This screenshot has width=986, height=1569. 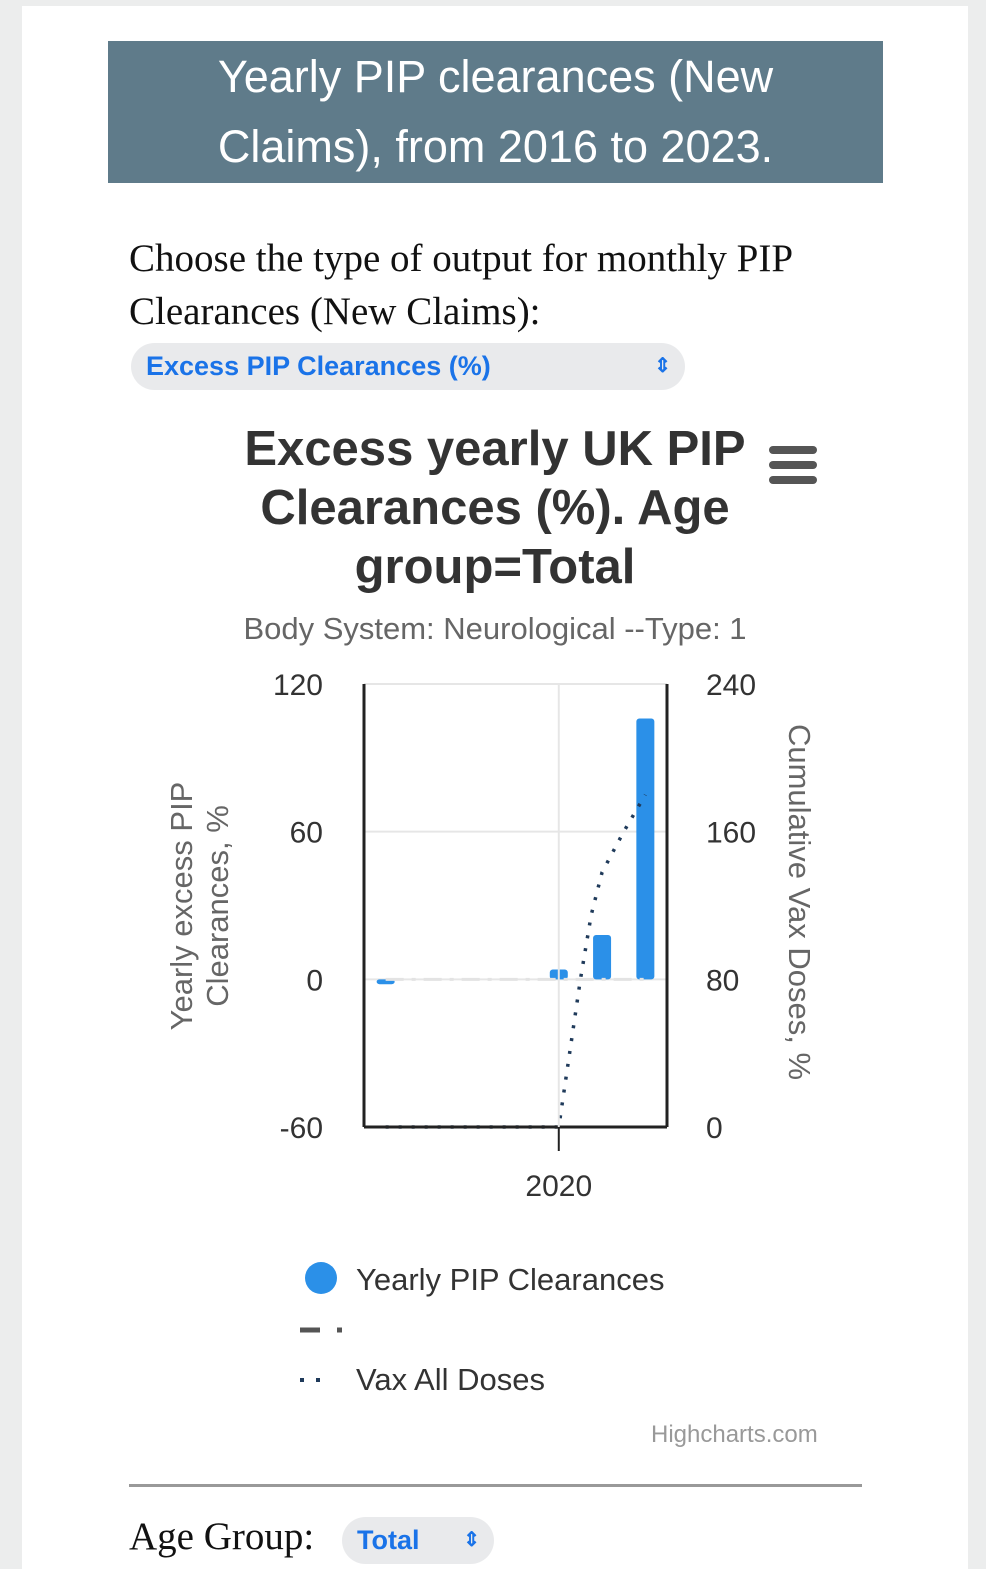 I want to click on hamburger-menu-icon, so click(x=793, y=465).